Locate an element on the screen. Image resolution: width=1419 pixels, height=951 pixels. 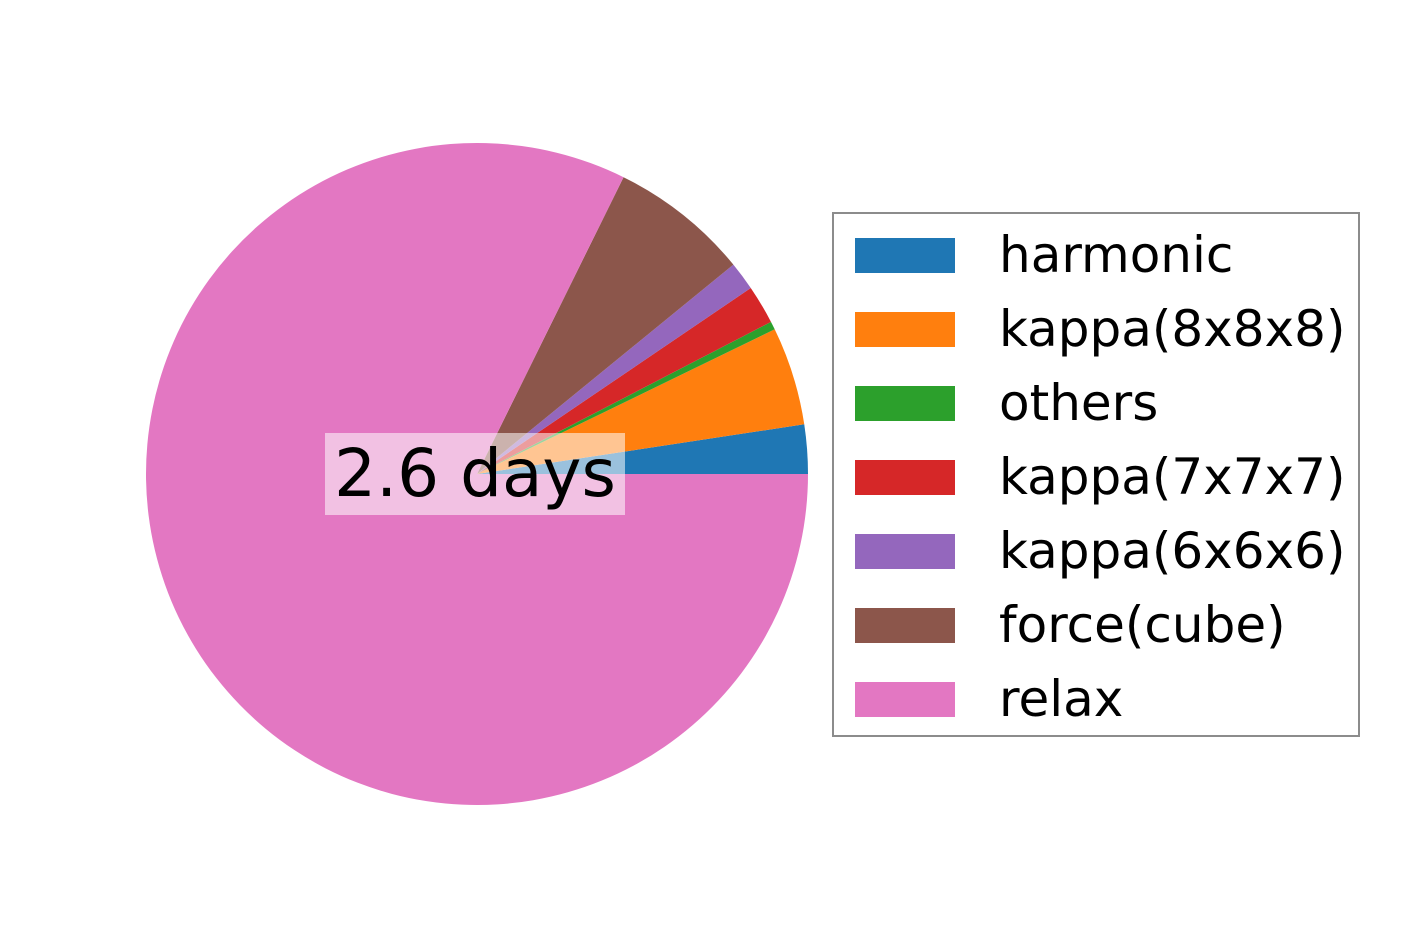
legend-swatch-kappa6x6x6 is located at coordinates (905, 551).